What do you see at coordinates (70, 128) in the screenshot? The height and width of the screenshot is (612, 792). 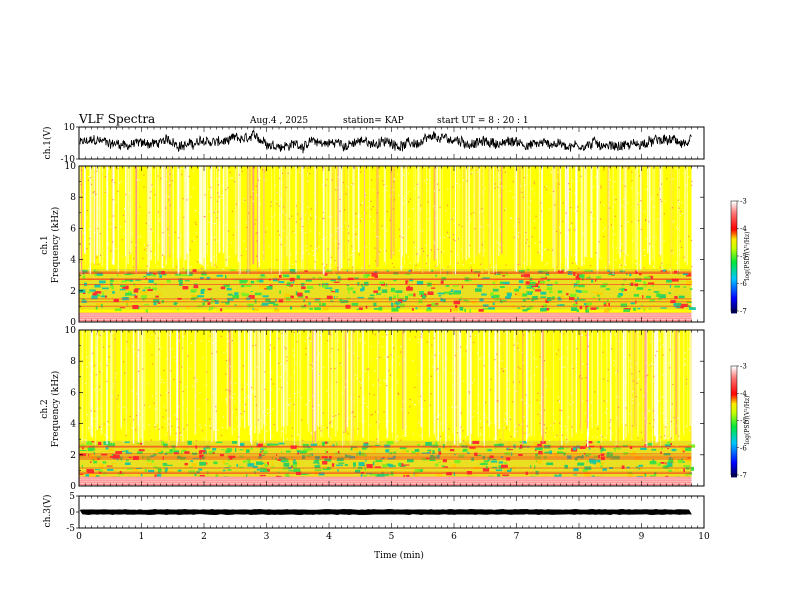 I see `ch1-ytick-10: 10` at bounding box center [70, 128].